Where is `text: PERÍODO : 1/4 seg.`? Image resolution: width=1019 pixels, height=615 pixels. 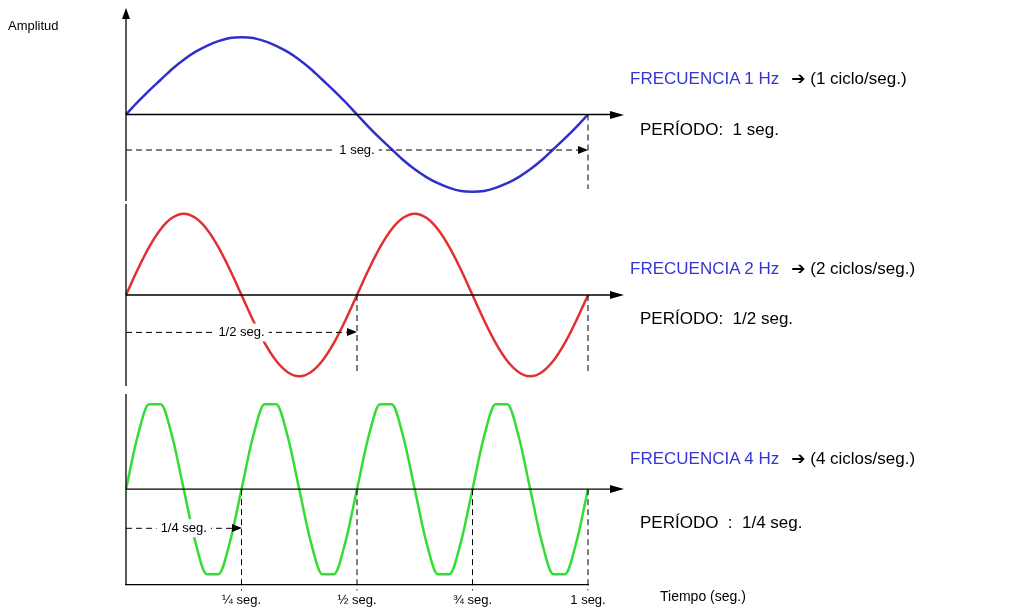
text: PERÍODO : 1/4 seg. is located at coordinates (721, 523).